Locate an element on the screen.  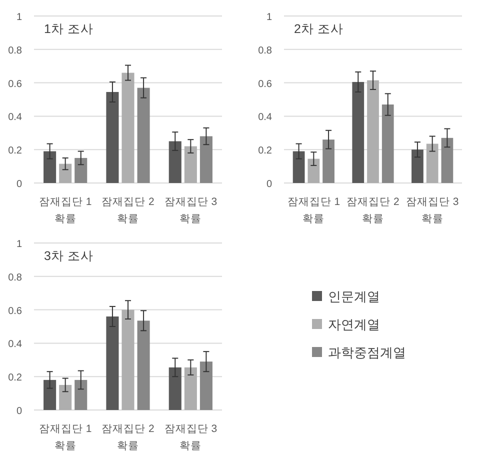
text: 3차 조사 is located at coordinates (69, 256).